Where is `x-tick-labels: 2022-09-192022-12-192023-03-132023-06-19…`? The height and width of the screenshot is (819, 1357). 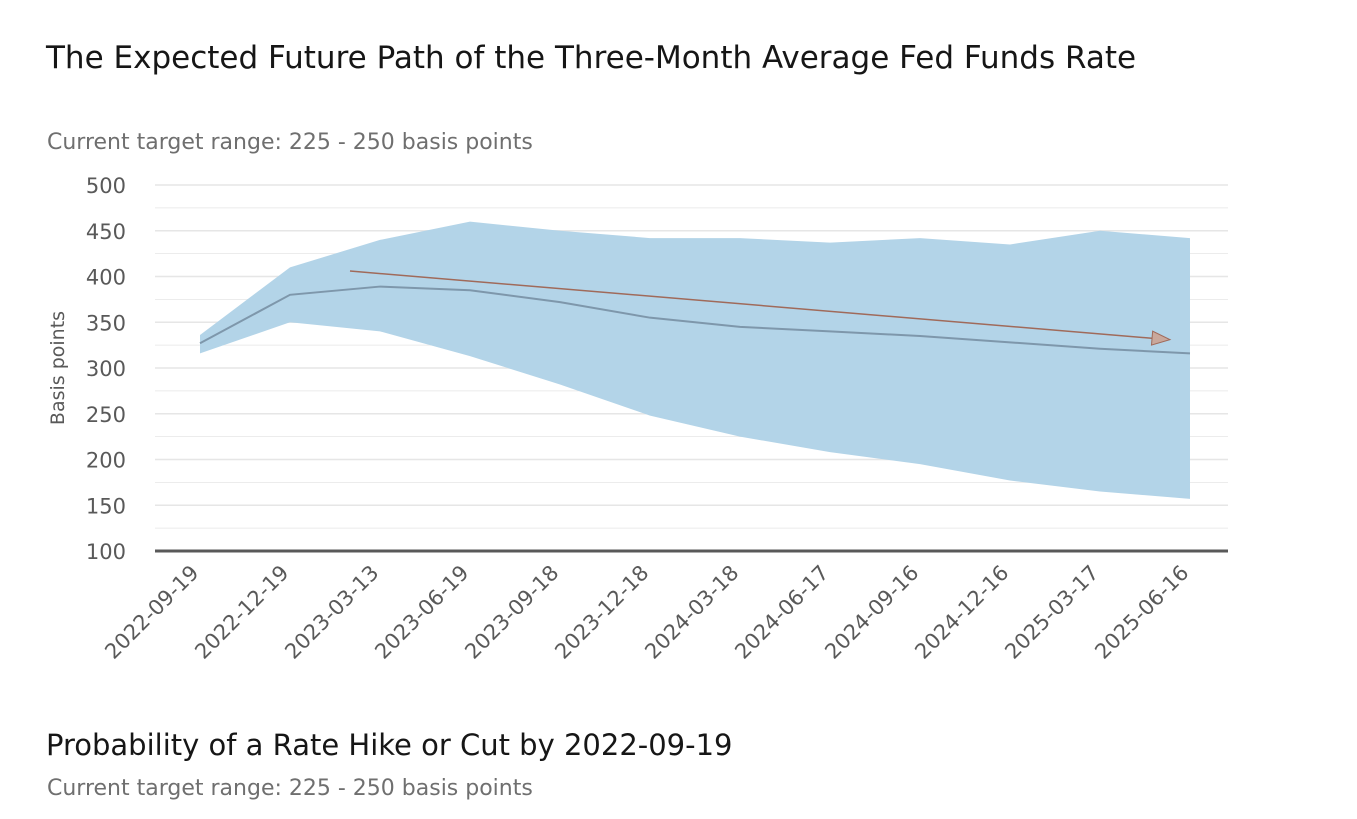 x-tick-labels: 2022-09-192022-12-192023-03-132023-06-19… is located at coordinates (646, 612).